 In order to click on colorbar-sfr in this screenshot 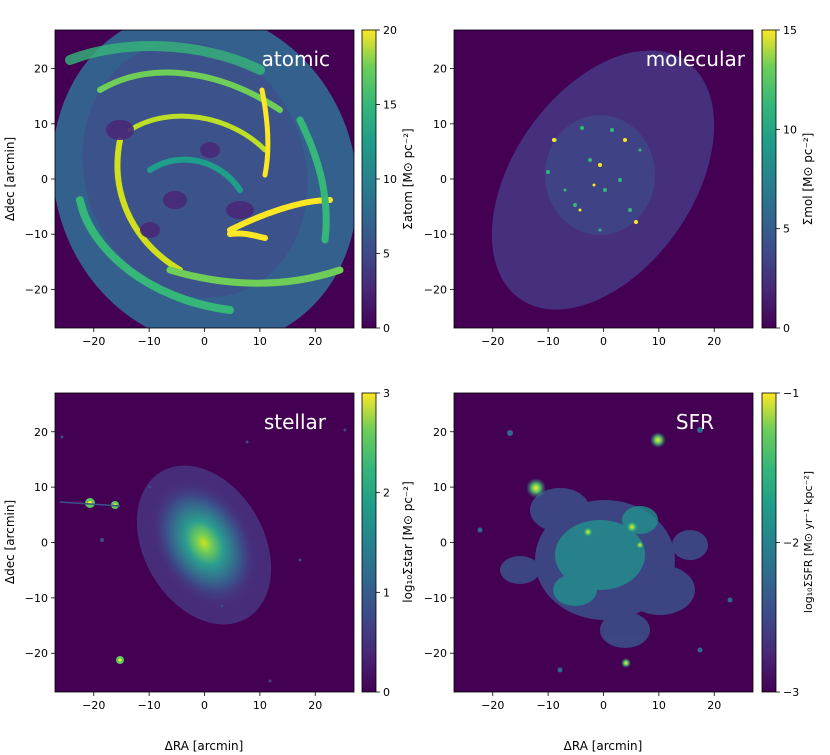, I will do `click(769, 542)`.